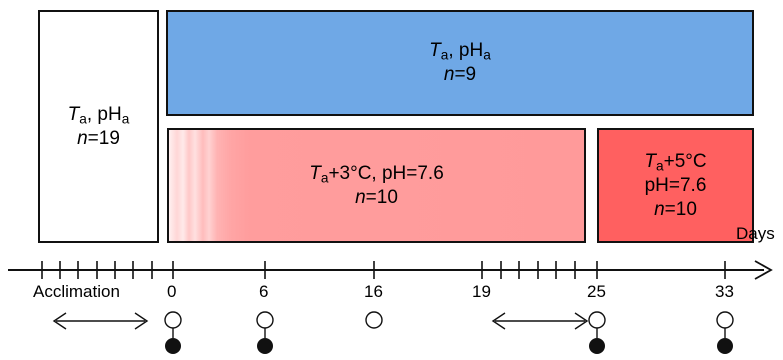  I want to click on plus5-box-ph: pH=7.6, so click(675, 185).